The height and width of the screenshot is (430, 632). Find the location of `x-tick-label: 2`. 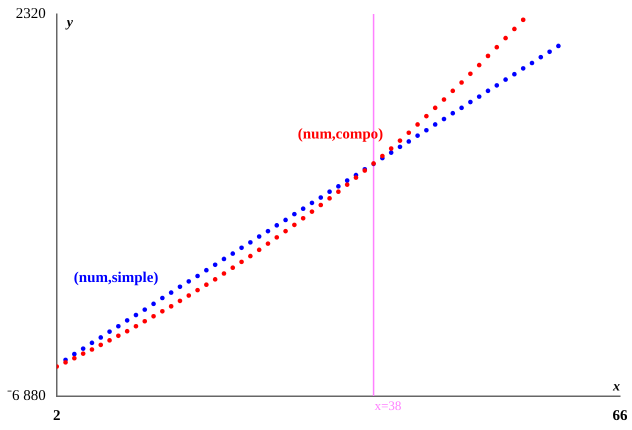

x-tick-label: 2 is located at coordinates (56, 416).